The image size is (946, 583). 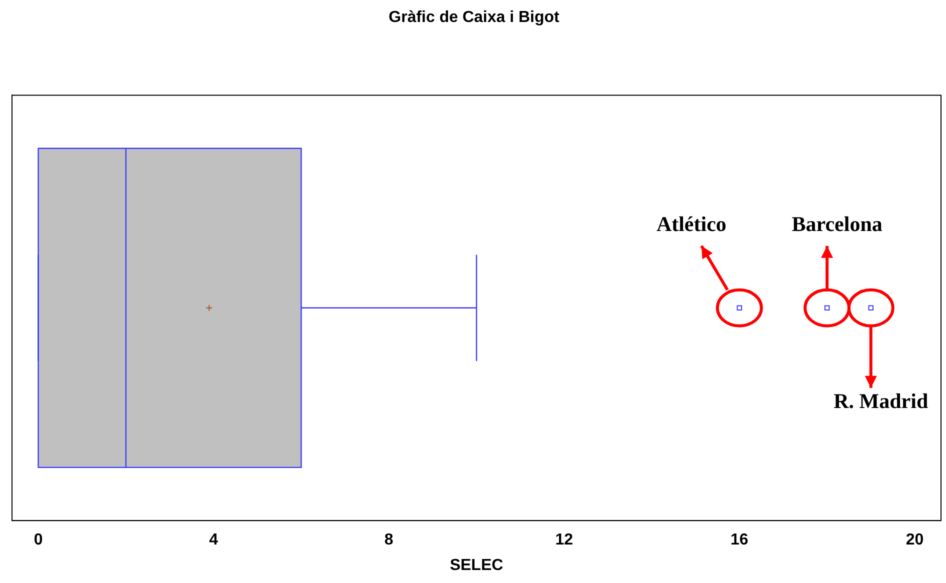 I want to click on chart-title: Gràfic de Caixa i Bigot, so click(x=474, y=17).